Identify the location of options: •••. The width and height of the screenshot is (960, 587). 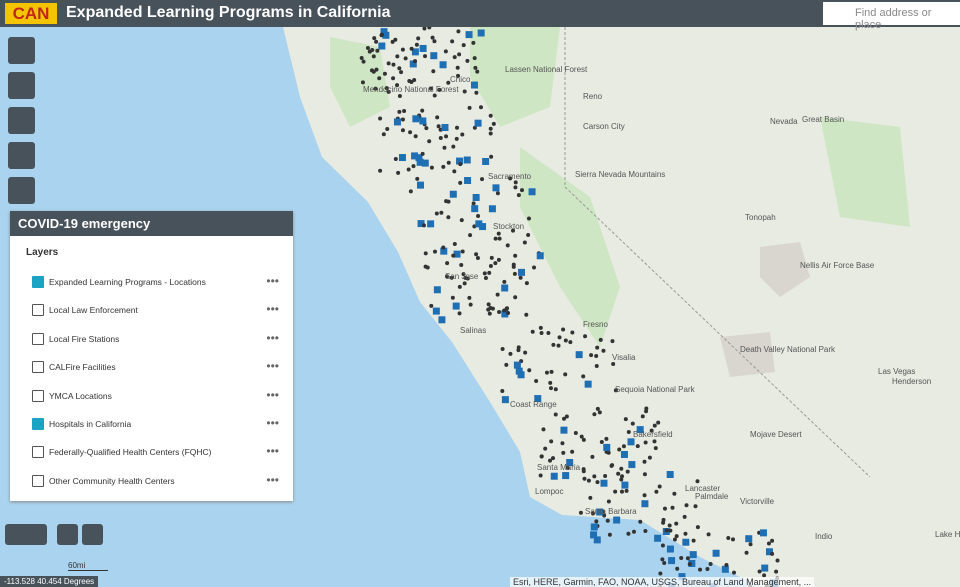
(272, 423).